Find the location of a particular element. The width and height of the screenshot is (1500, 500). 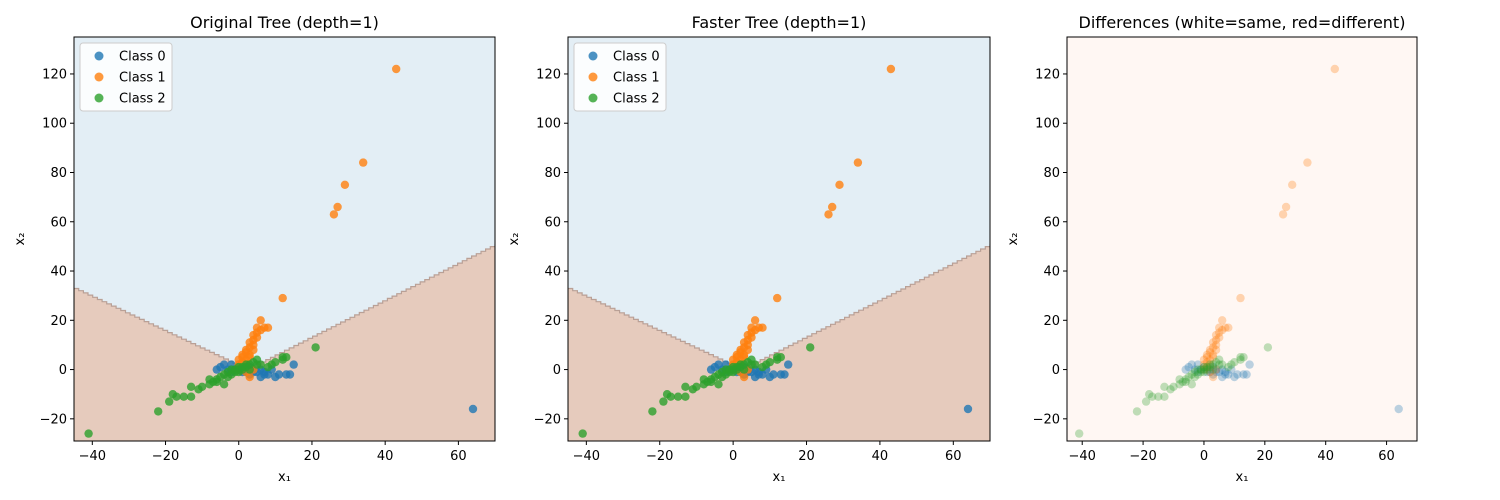

legend-label: Class 2 is located at coordinates (636, 99).